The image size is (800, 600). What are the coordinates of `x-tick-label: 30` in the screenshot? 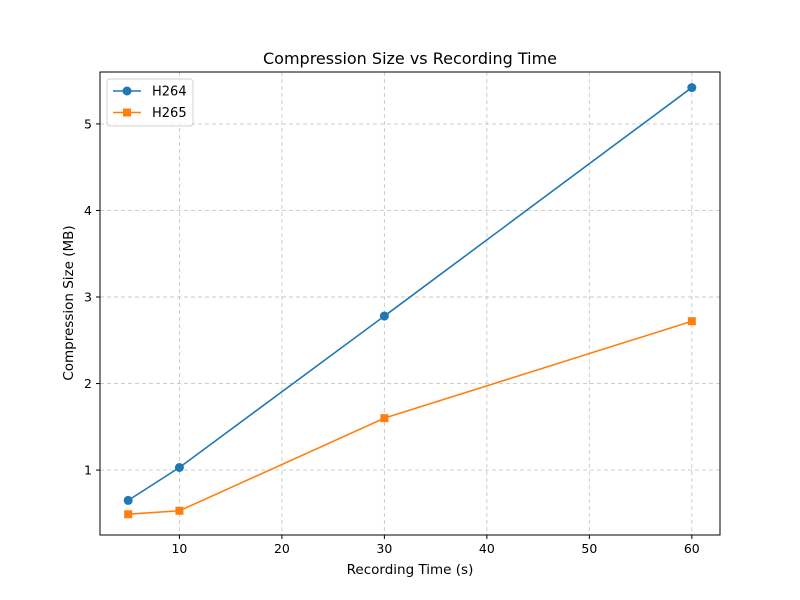 It's located at (384, 548).